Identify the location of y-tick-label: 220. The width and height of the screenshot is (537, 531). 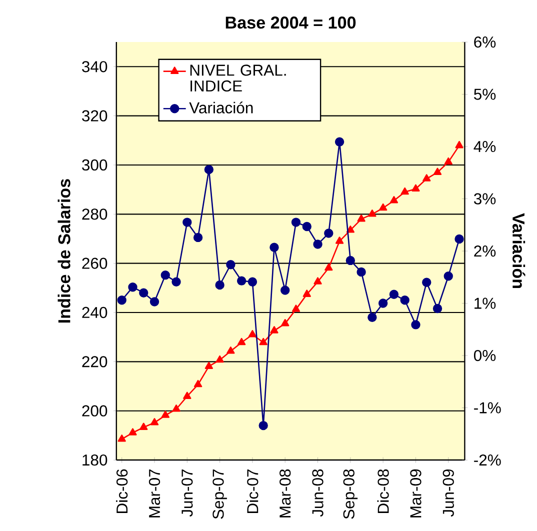
(95, 362).